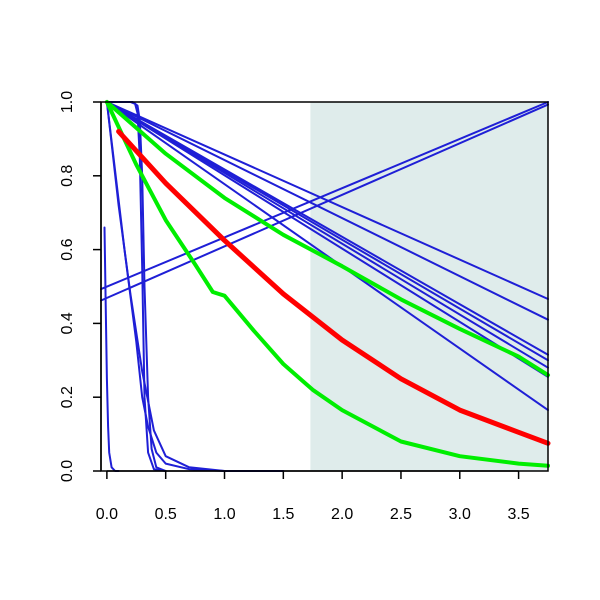 The image size is (600, 600). What do you see at coordinates (67, 397) in the screenshot?
I see `y-tick-label: 0.2` at bounding box center [67, 397].